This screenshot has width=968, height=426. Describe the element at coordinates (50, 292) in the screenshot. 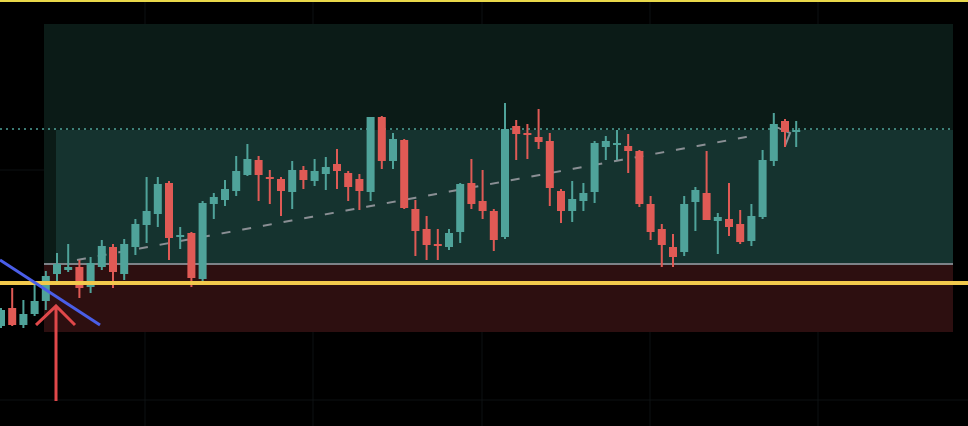

I see `blue-trendline` at that location.